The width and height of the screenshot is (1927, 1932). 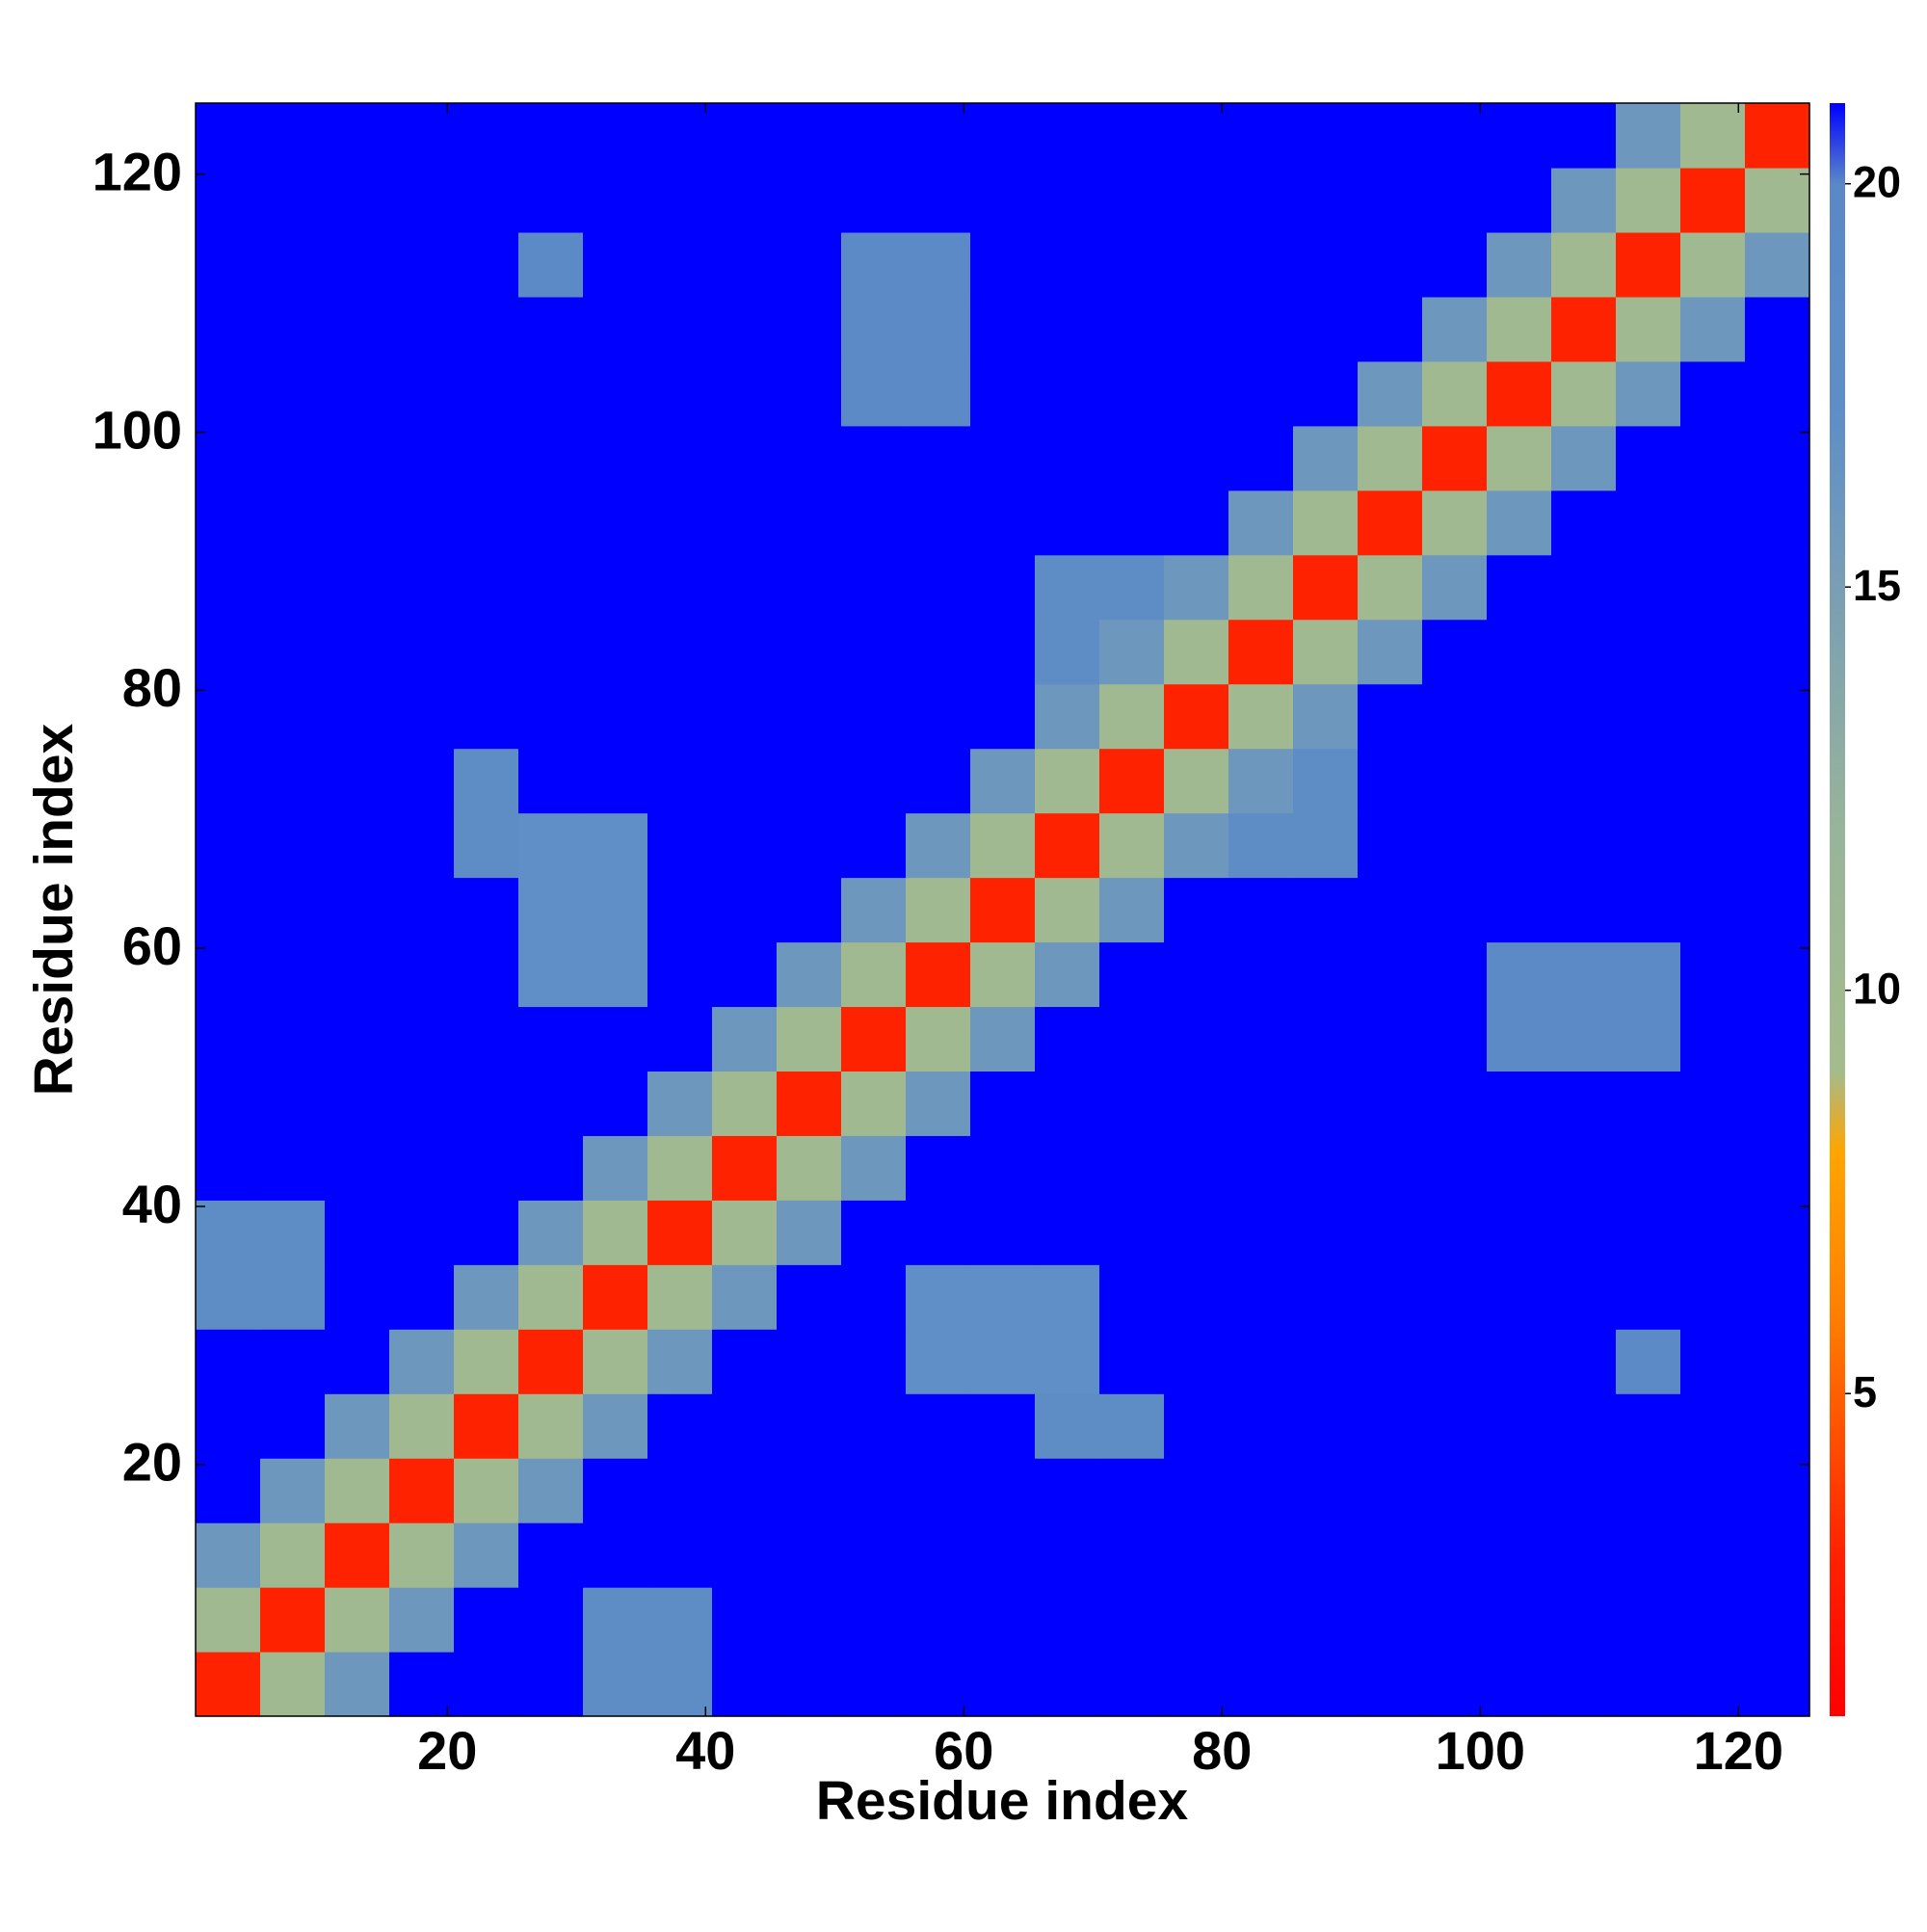 What do you see at coordinates (137, 171) in the screenshot?
I see `y-tick-label: 120` at bounding box center [137, 171].